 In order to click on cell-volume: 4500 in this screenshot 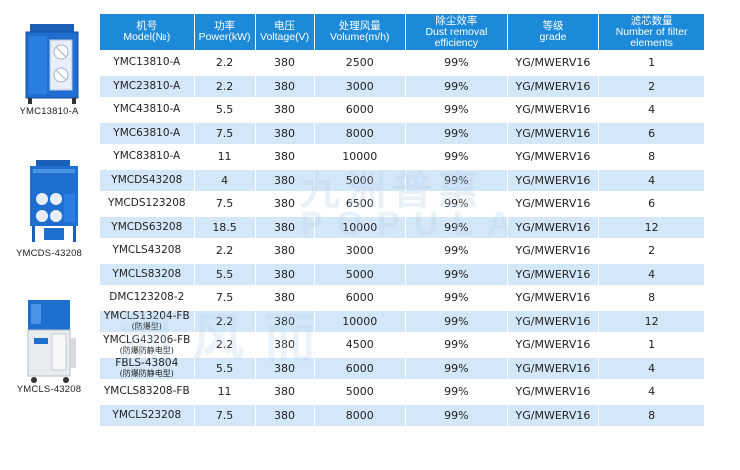, I will do `click(360, 345)`.